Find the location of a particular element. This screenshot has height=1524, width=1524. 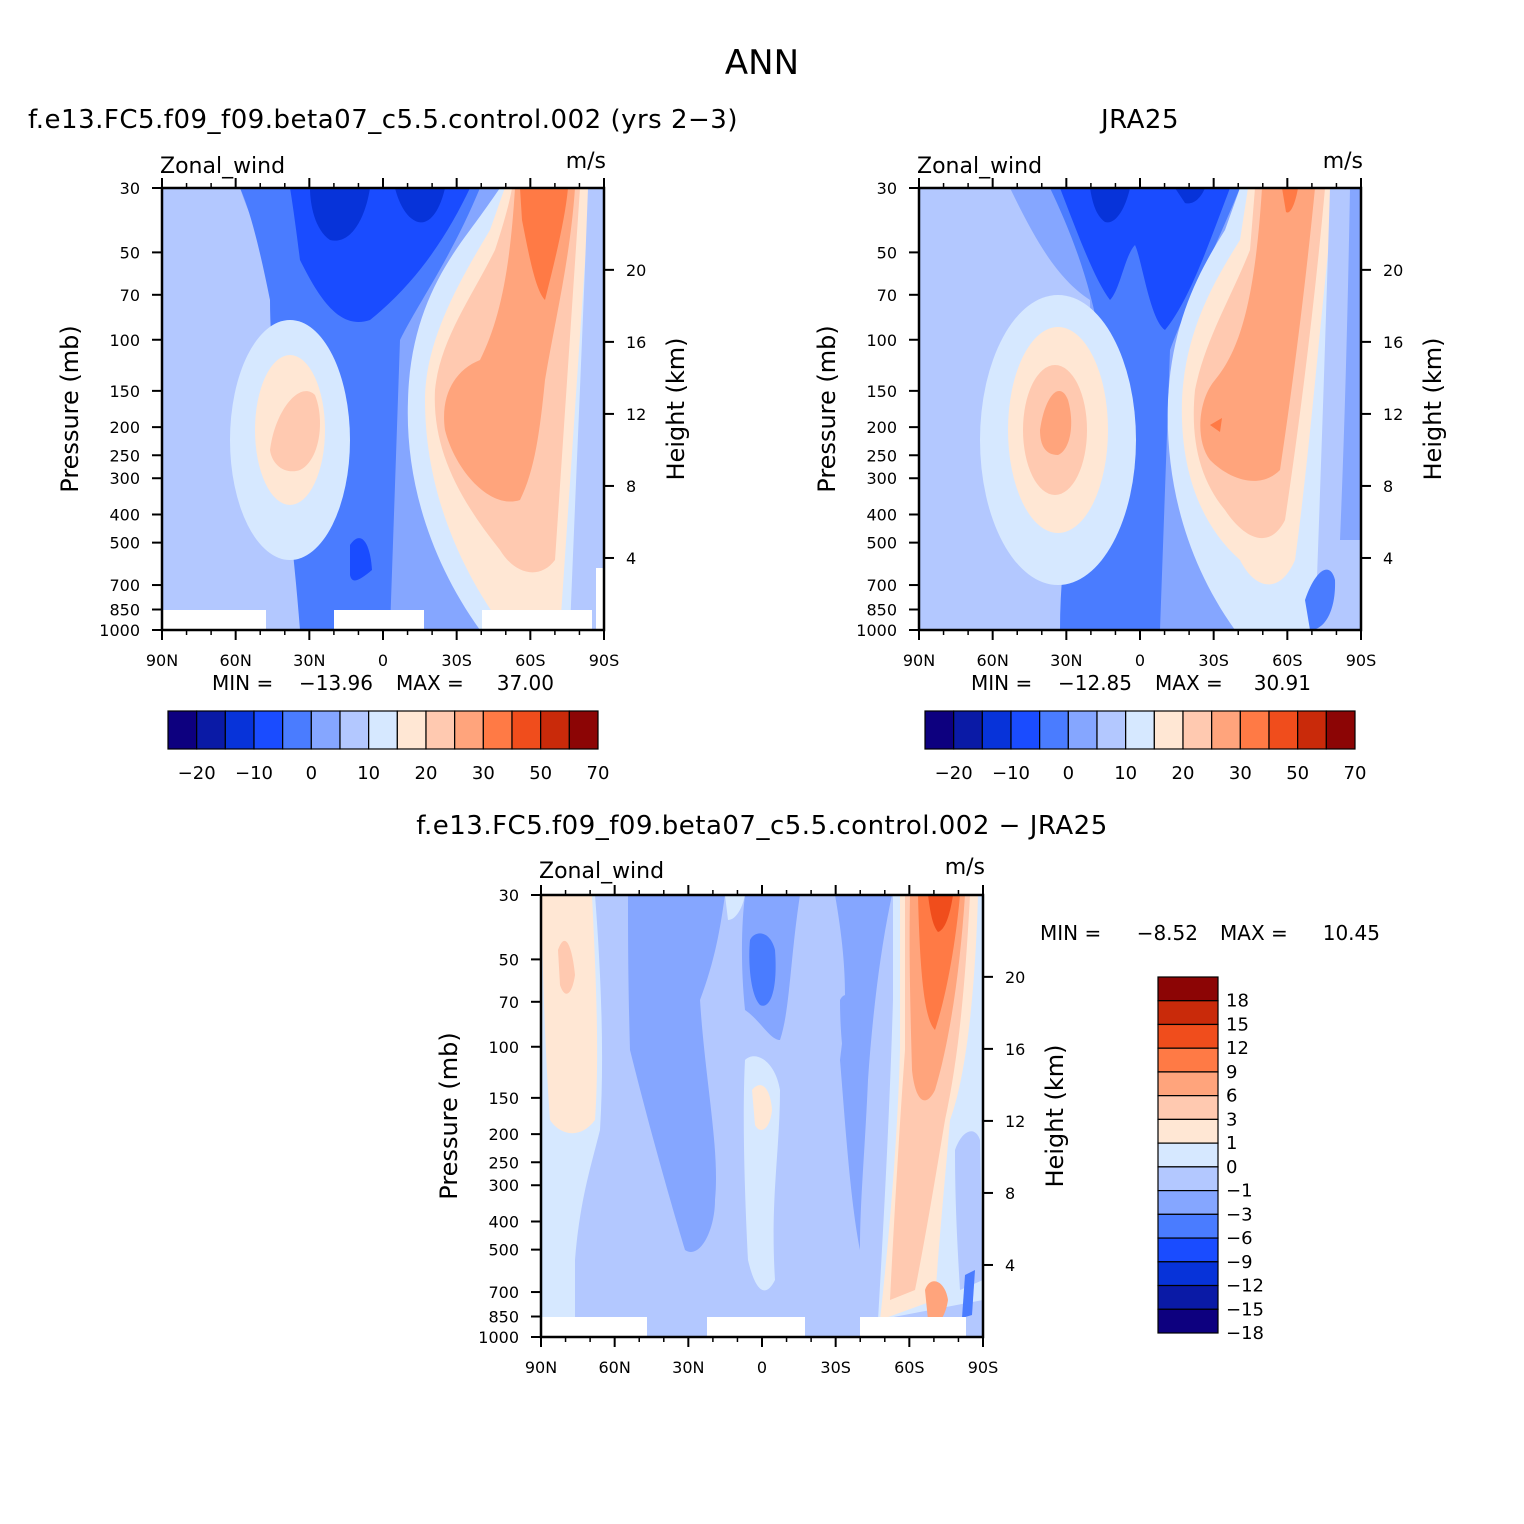

diff-units-label: m/s is located at coordinates (965, 867).